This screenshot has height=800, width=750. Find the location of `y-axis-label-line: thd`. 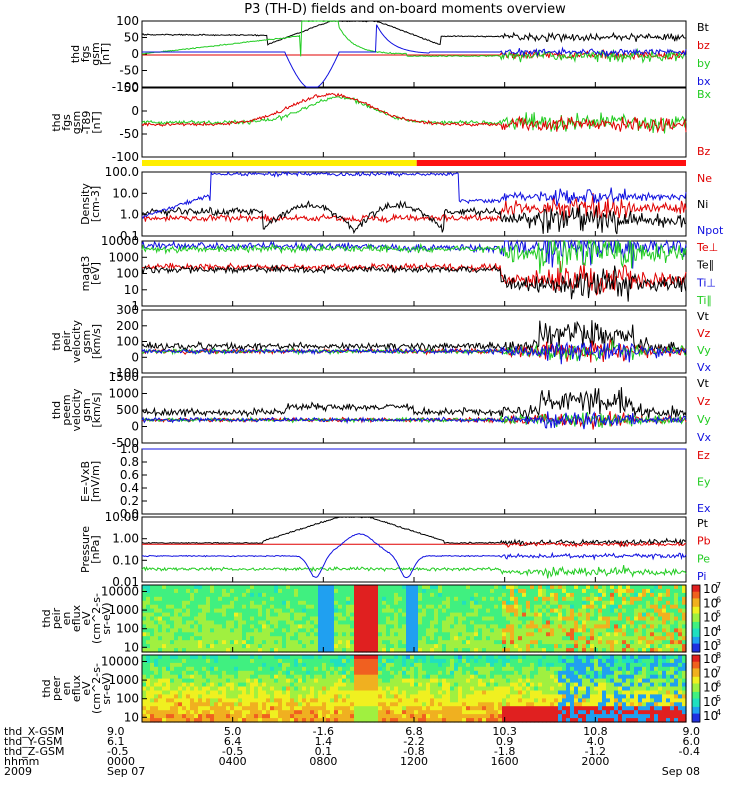

y-axis-label-line: thd is located at coordinates (56, 341).